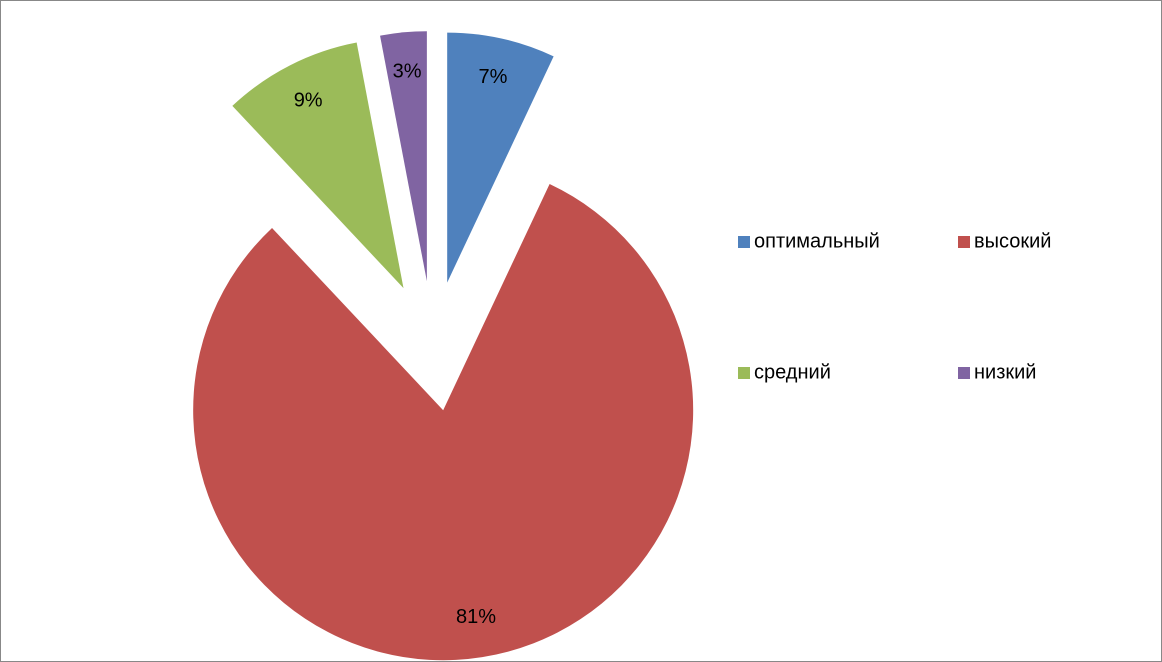  What do you see at coordinates (308, 100) in the screenshot?
I see `data-label: 9%` at bounding box center [308, 100].